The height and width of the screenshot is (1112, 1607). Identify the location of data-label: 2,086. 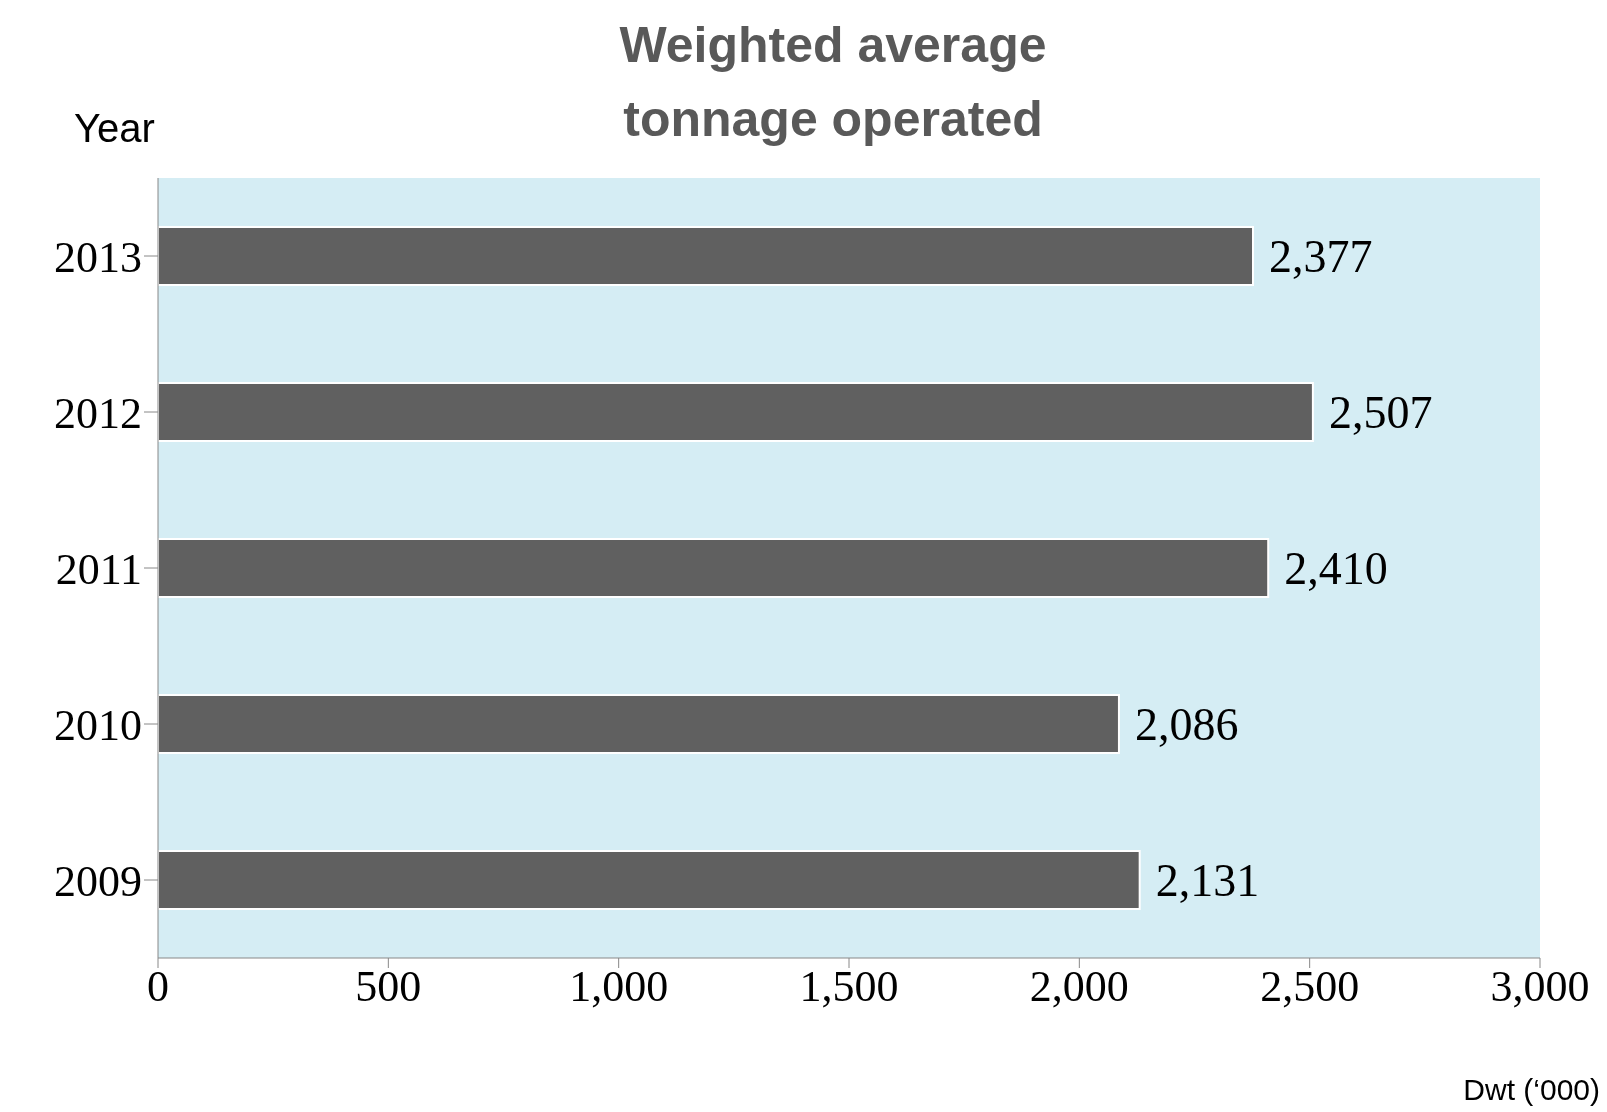
(1186, 725).